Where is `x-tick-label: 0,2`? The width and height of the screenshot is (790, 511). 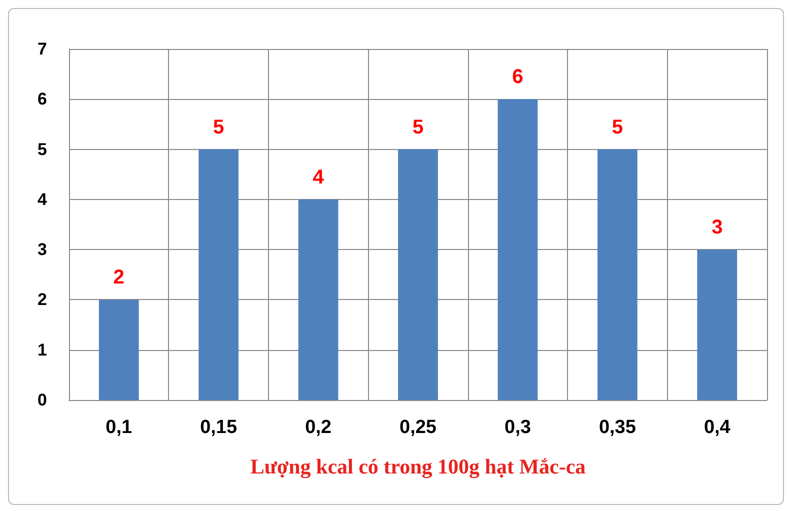 x-tick-label: 0,2 is located at coordinates (318, 427).